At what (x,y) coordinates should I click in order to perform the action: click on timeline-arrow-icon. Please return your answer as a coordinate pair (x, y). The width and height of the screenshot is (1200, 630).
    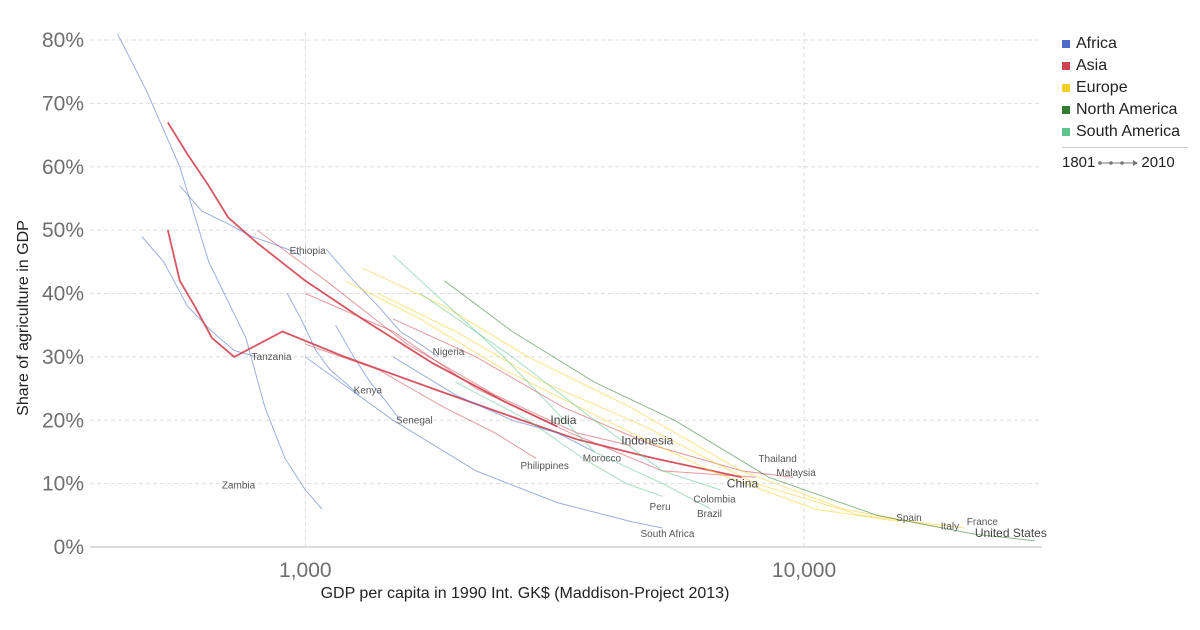
    Looking at the image, I should click on (1118, 162).